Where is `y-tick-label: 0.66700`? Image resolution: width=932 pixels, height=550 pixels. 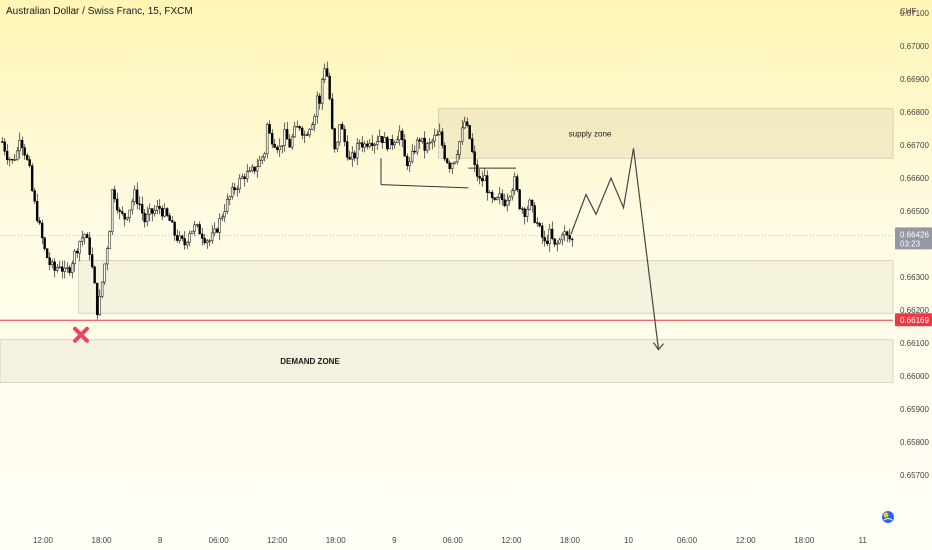
y-tick-label: 0.66700 is located at coordinates (914, 145).